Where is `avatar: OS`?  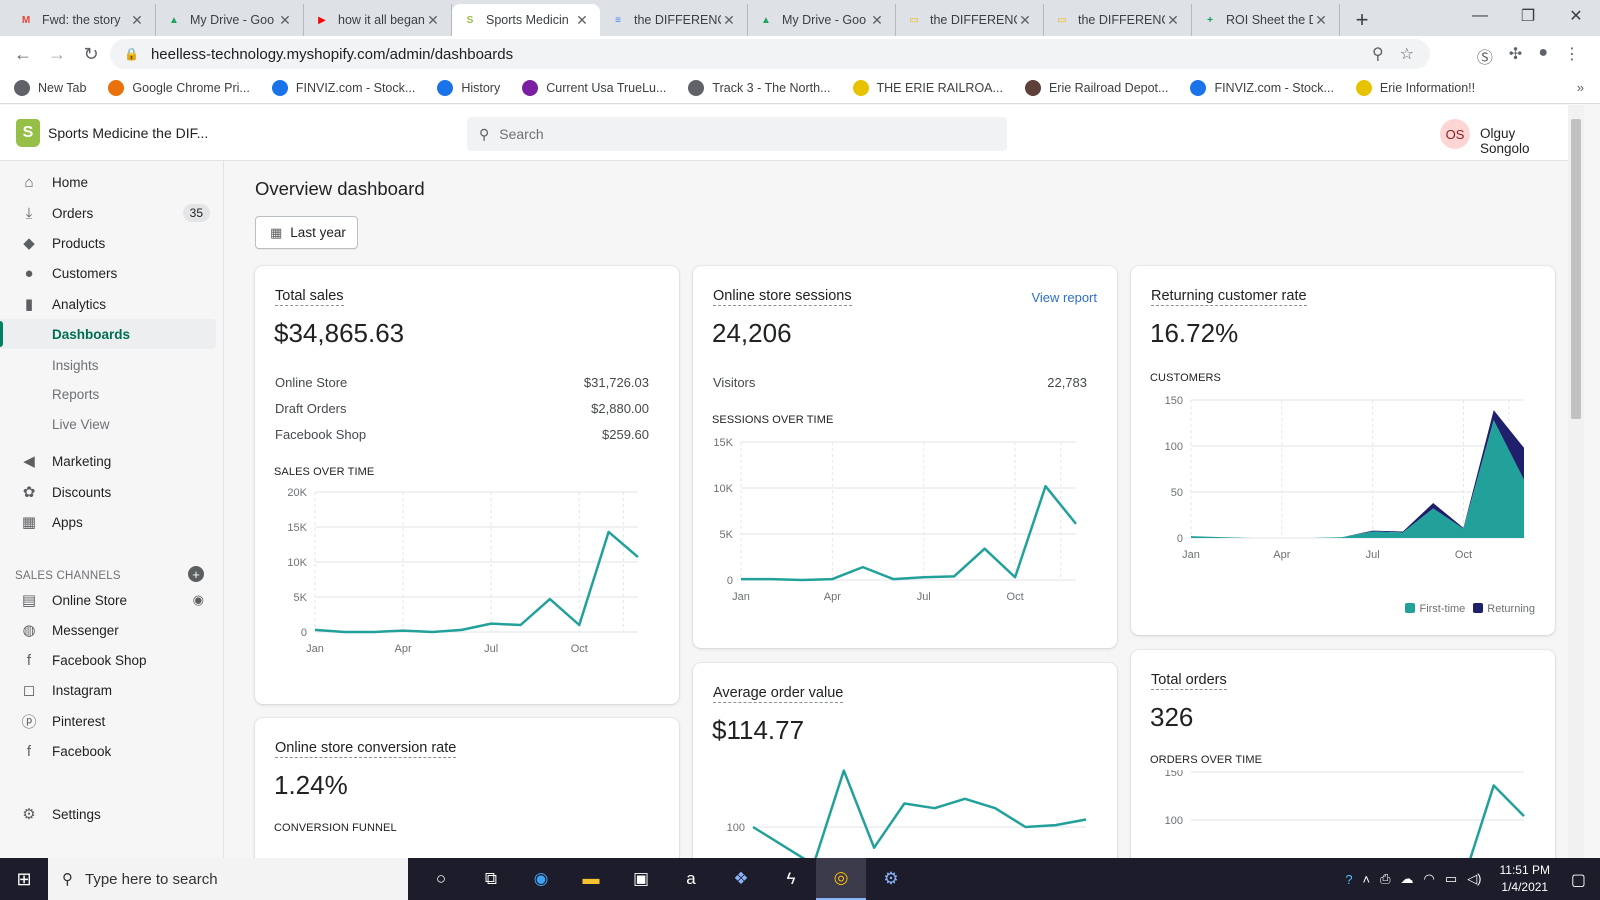 avatar: OS is located at coordinates (1455, 134).